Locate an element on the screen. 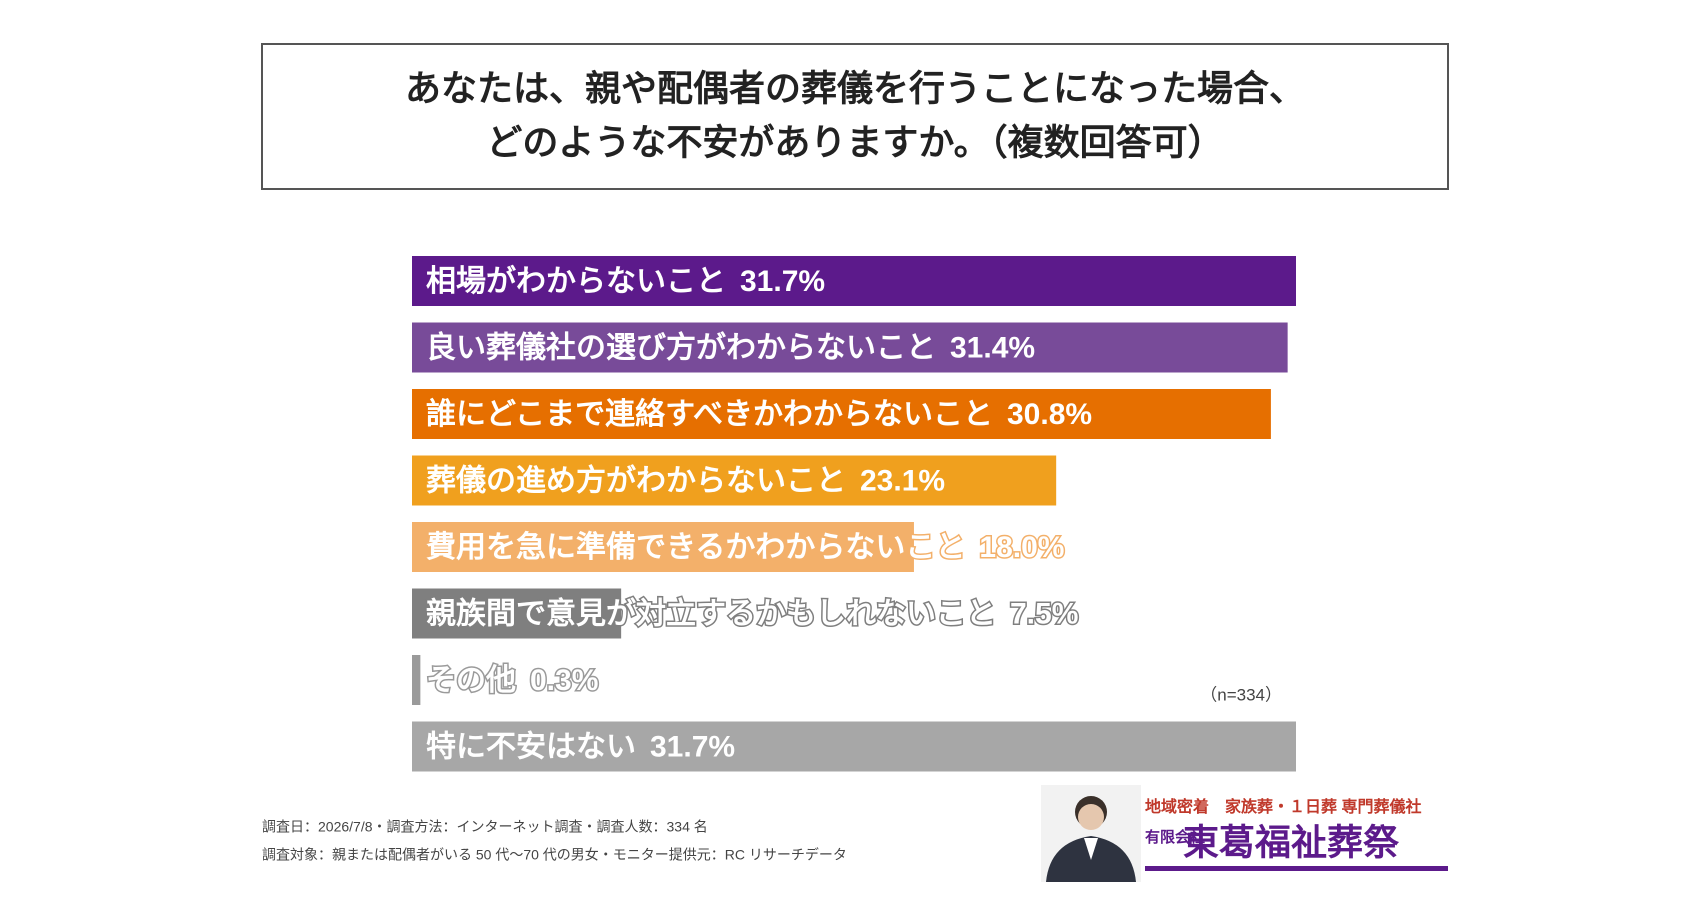 The width and height of the screenshot is (1700, 900). category-label: 良い葬儀社の選び方がわからないこと is located at coordinates (681, 347).